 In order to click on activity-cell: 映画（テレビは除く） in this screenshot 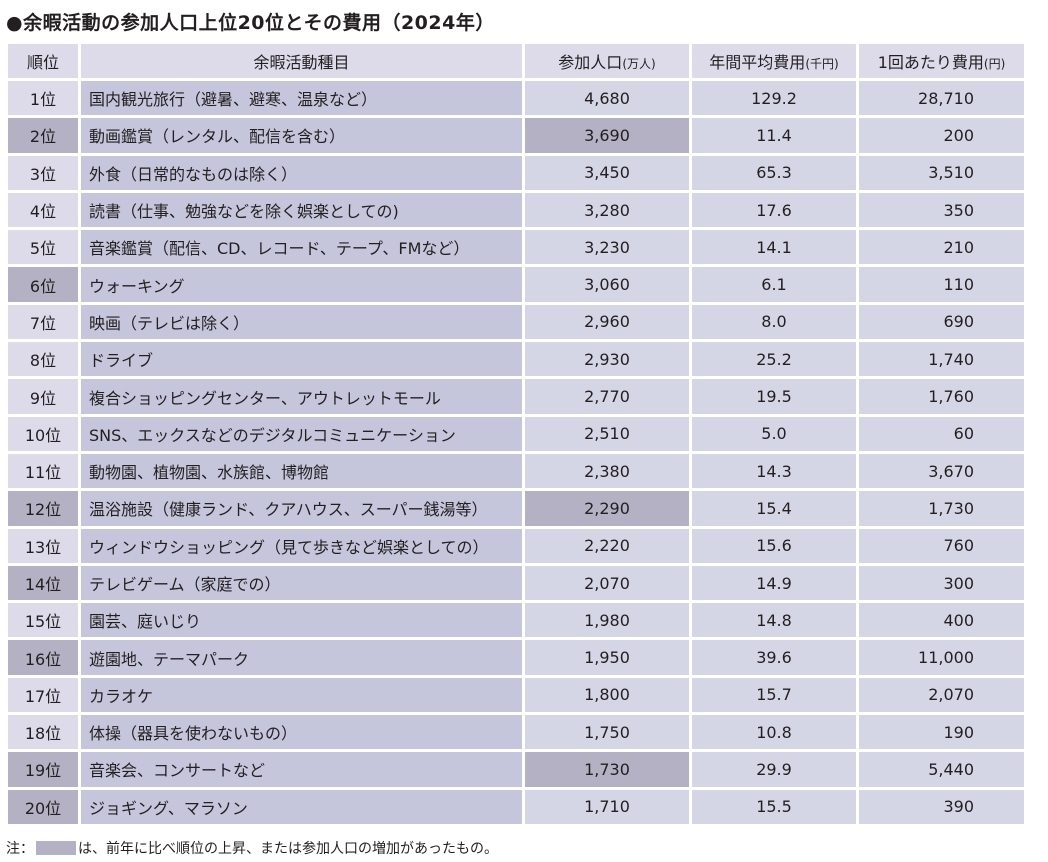, I will do `click(301, 322)`.